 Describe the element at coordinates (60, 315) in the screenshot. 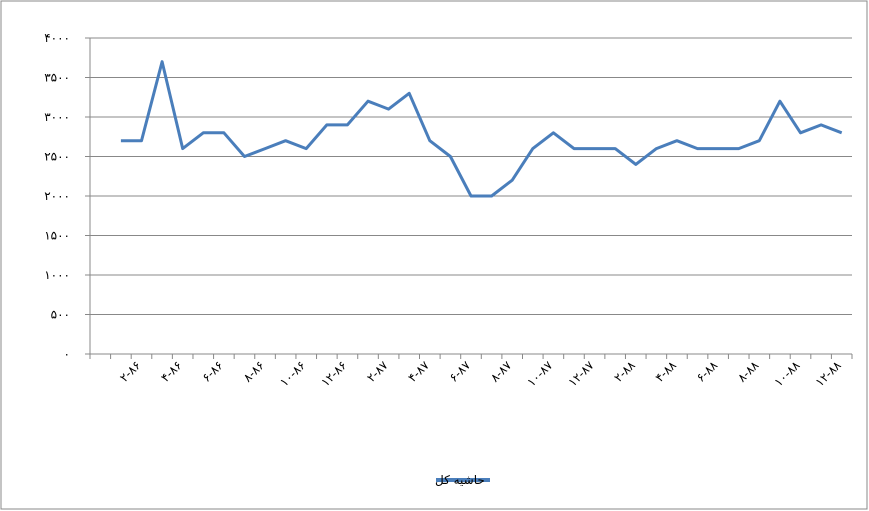

I see `y-tick-label: ۵۰۰` at that location.